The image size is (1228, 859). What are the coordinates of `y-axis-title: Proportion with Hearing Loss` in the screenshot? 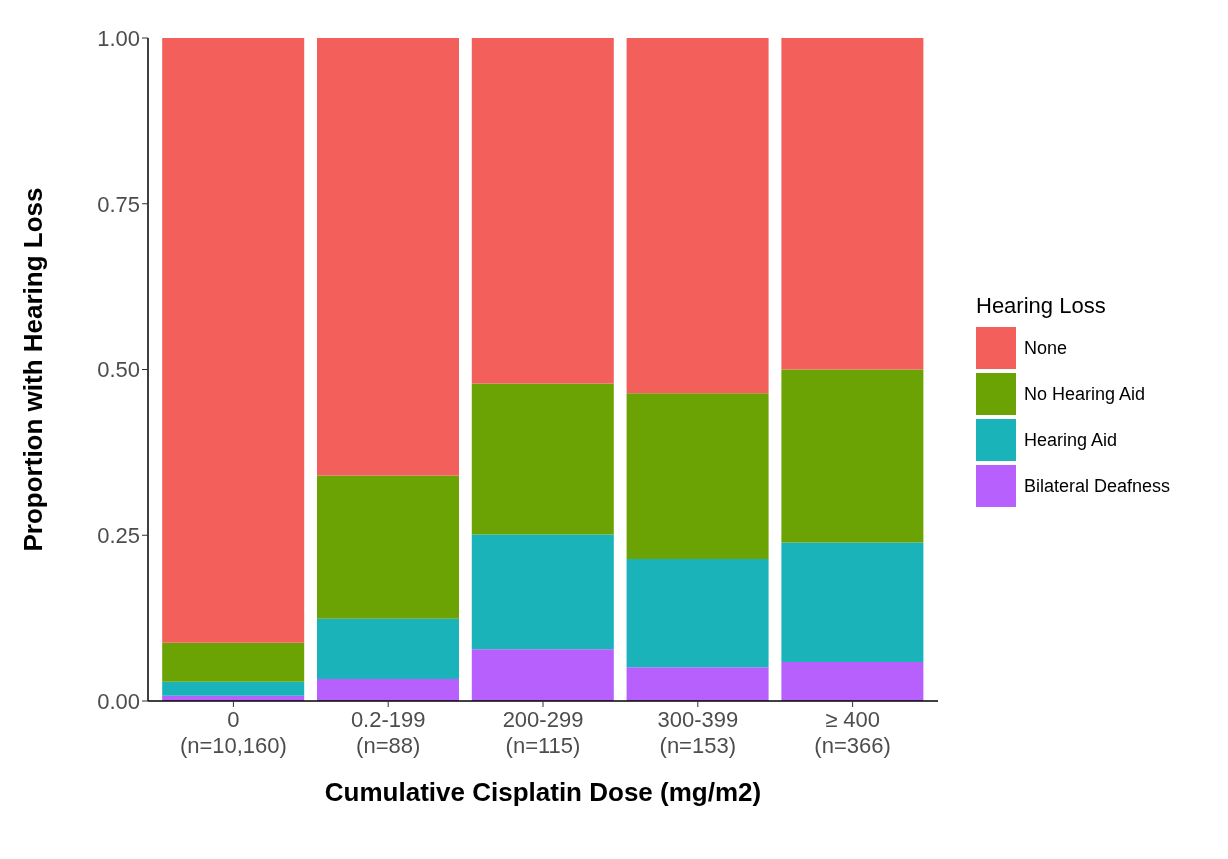 It's located at (33, 369).